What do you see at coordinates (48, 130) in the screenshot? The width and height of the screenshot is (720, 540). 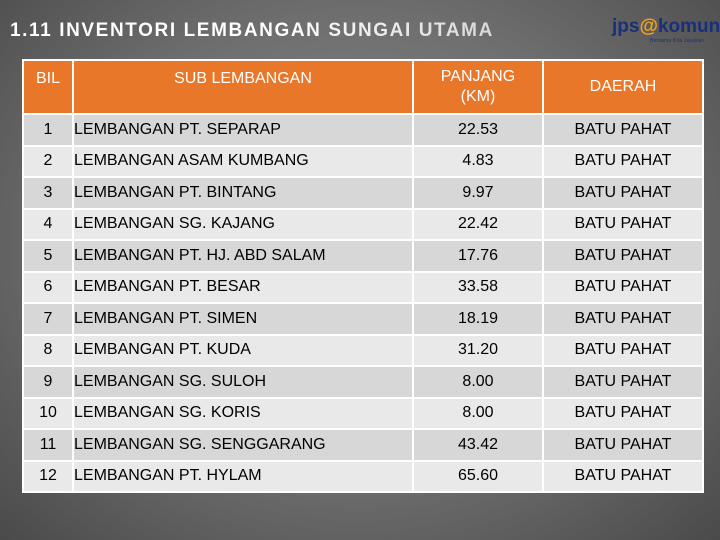 I see `cell-bil: 1` at bounding box center [48, 130].